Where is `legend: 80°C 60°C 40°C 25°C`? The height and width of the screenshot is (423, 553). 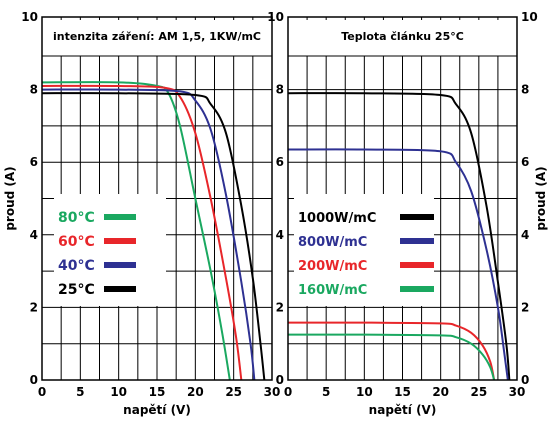 legend: 80°C 60°C 40°C 25°C is located at coordinates (110, 250).